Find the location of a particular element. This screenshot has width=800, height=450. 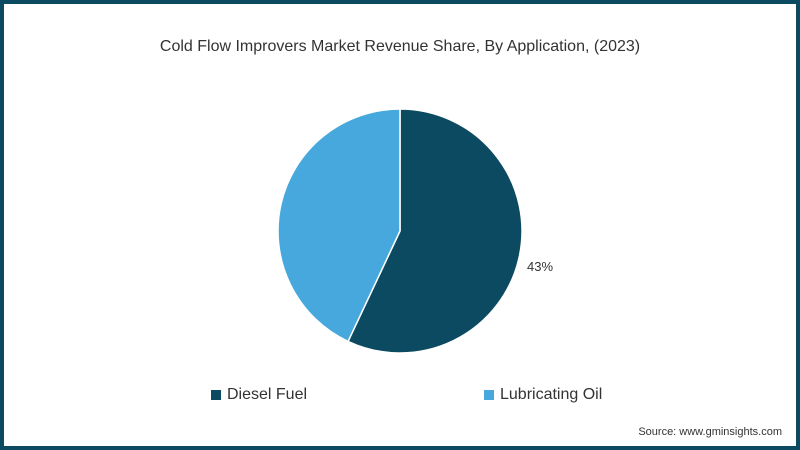

legend-item-lubricating-oil: Lubricating Oil is located at coordinates (543, 395).